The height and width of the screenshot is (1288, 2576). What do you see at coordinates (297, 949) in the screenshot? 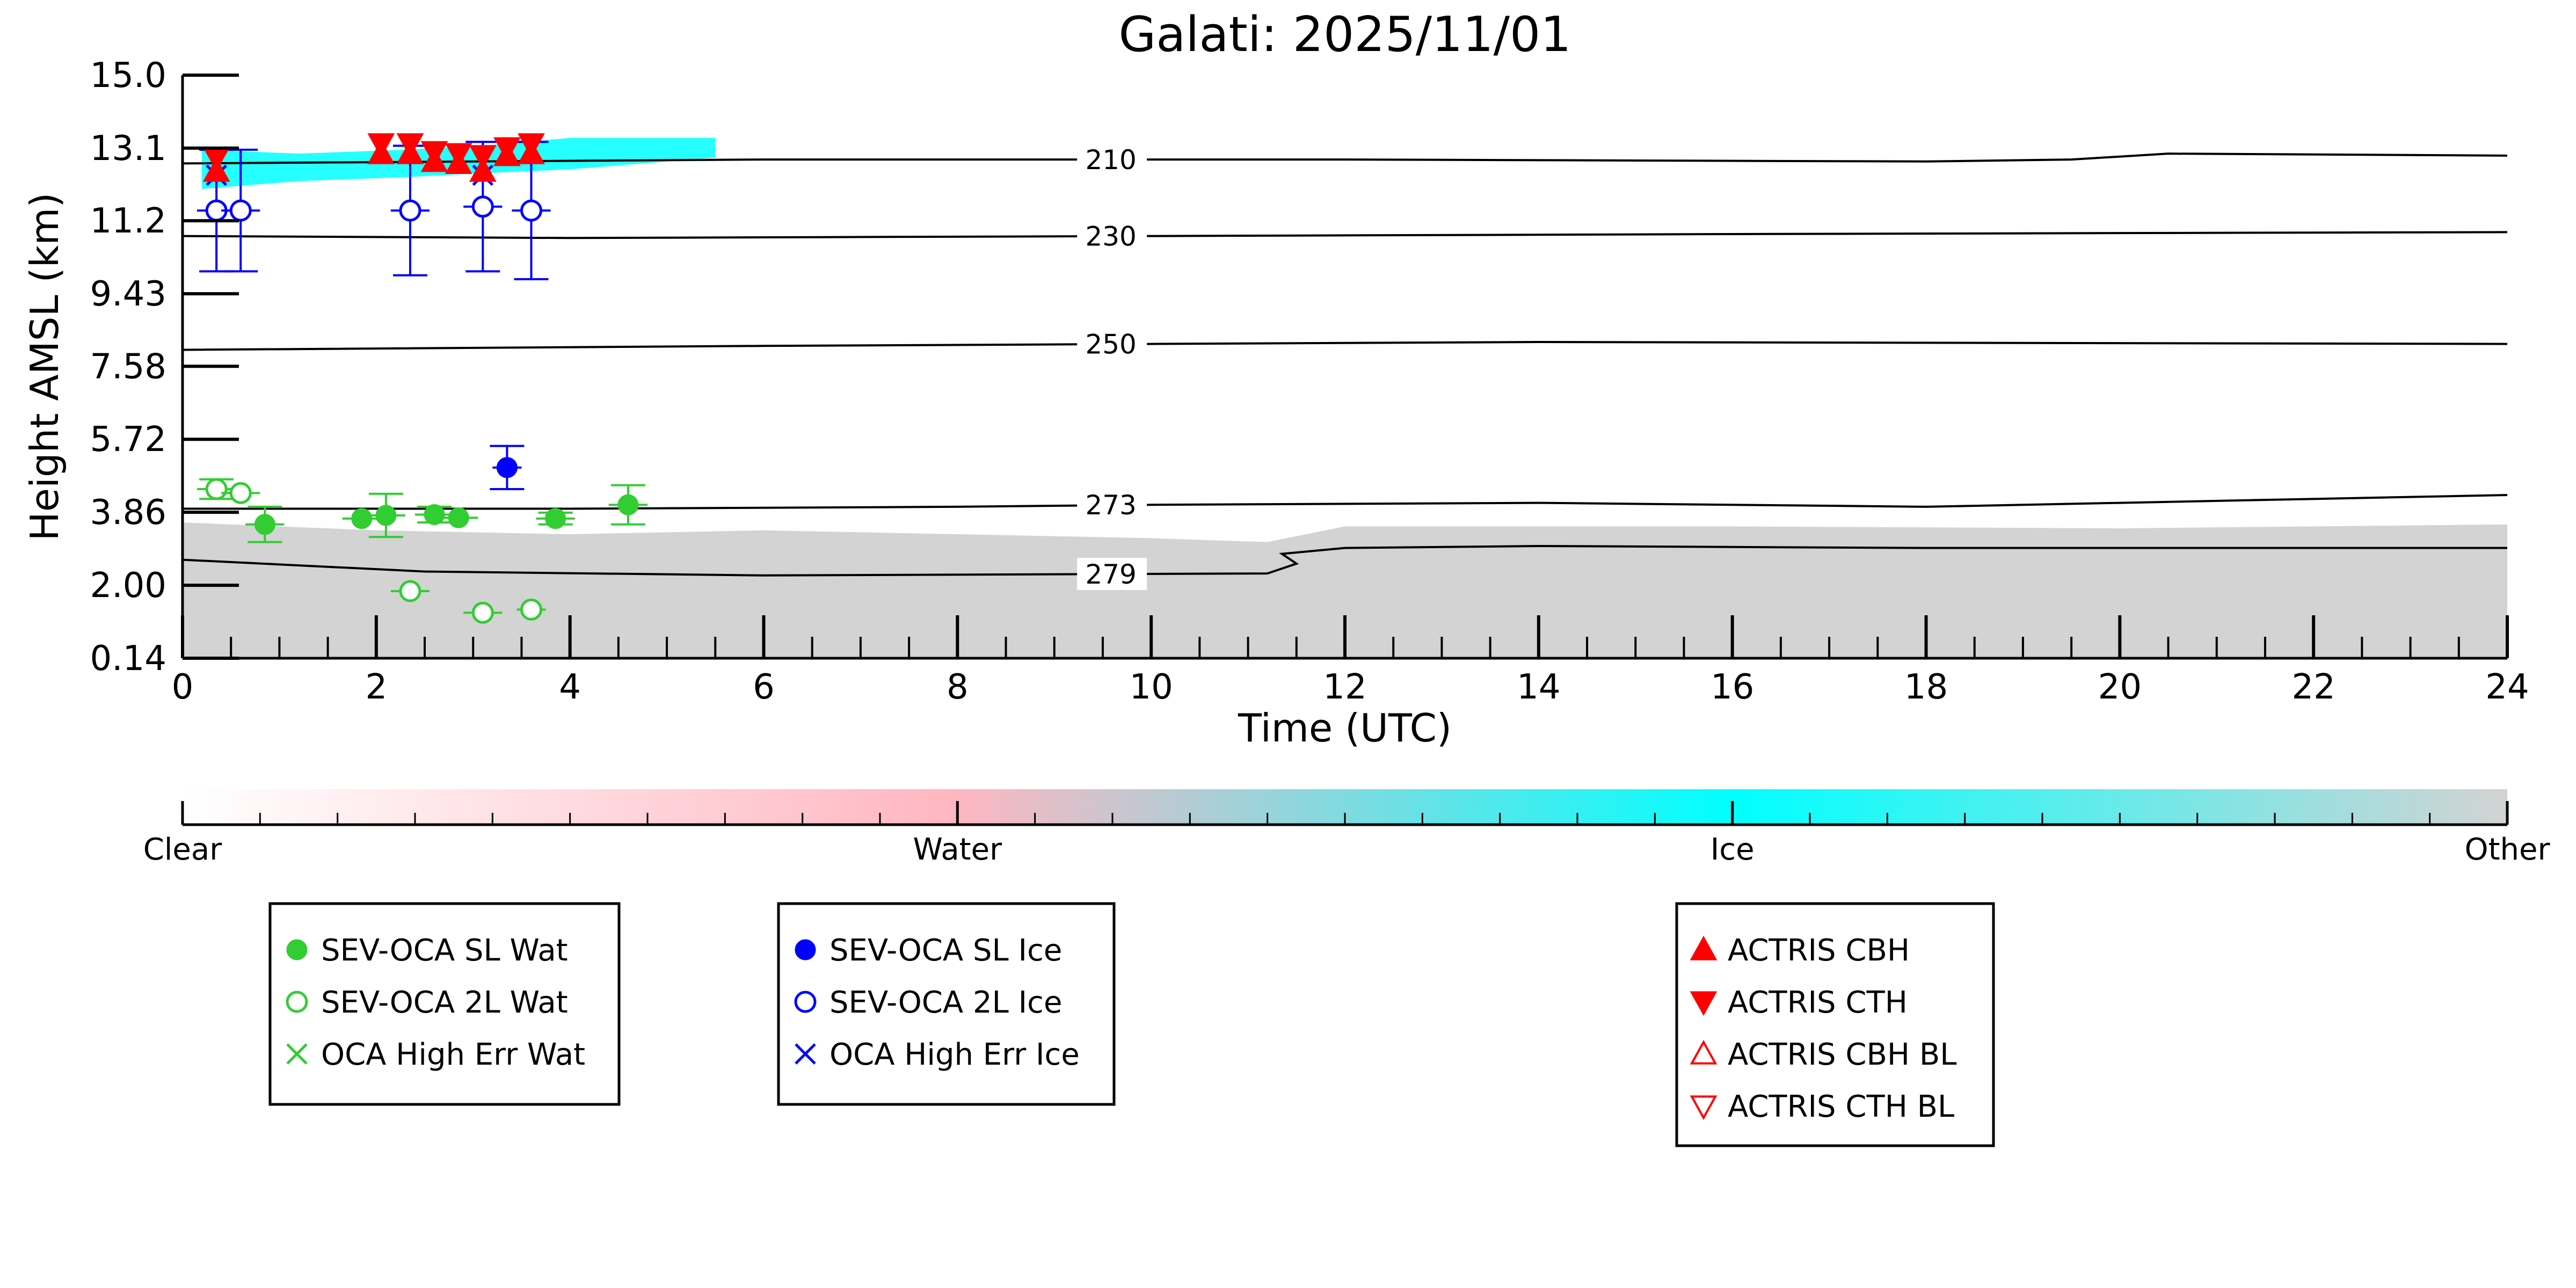
I see `legend-marker-sev-oca-sl-wat` at bounding box center [297, 949].